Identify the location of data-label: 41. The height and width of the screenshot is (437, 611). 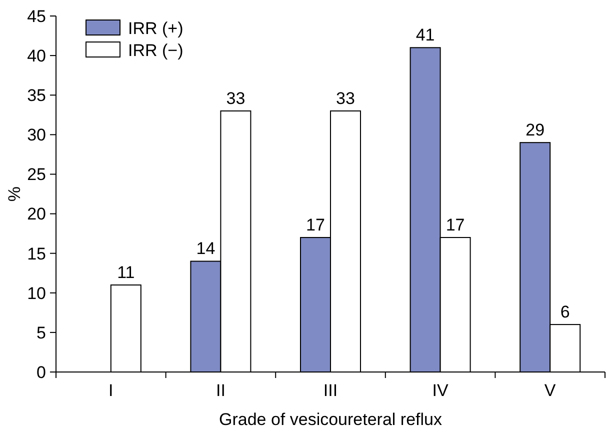
(425, 35).